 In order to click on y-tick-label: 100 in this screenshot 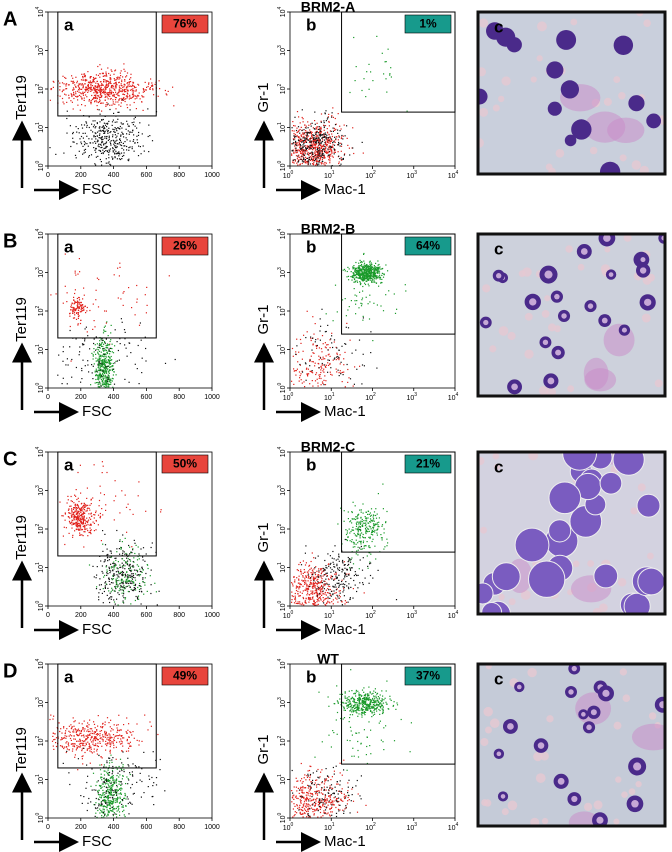, I will do `click(40, 165)`.